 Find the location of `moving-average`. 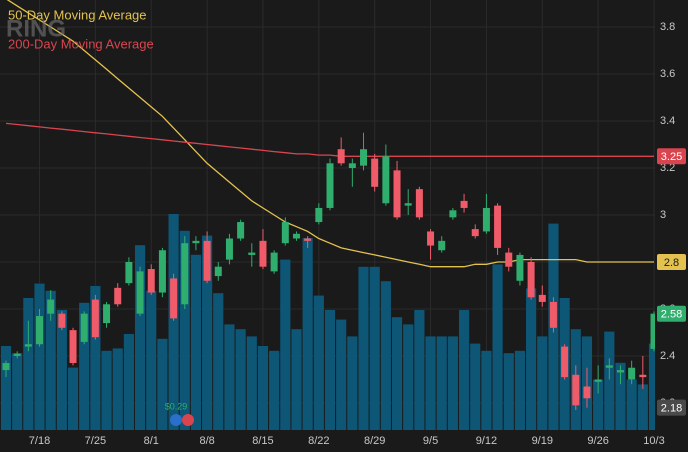

moving-average is located at coordinates (329, 139).